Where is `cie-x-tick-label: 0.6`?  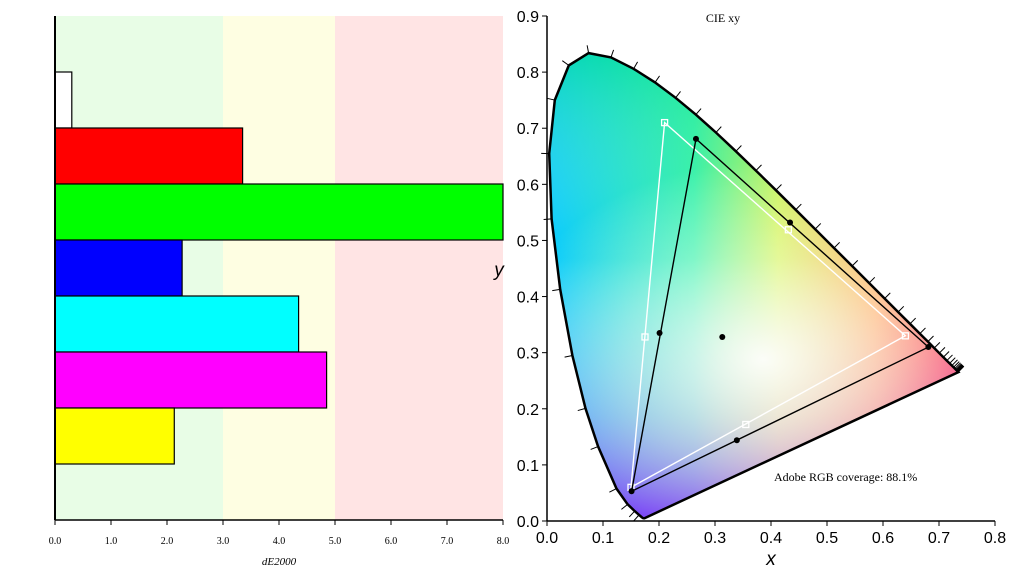
cie-x-tick-label: 0.6 is located at coordinates (883, 538).